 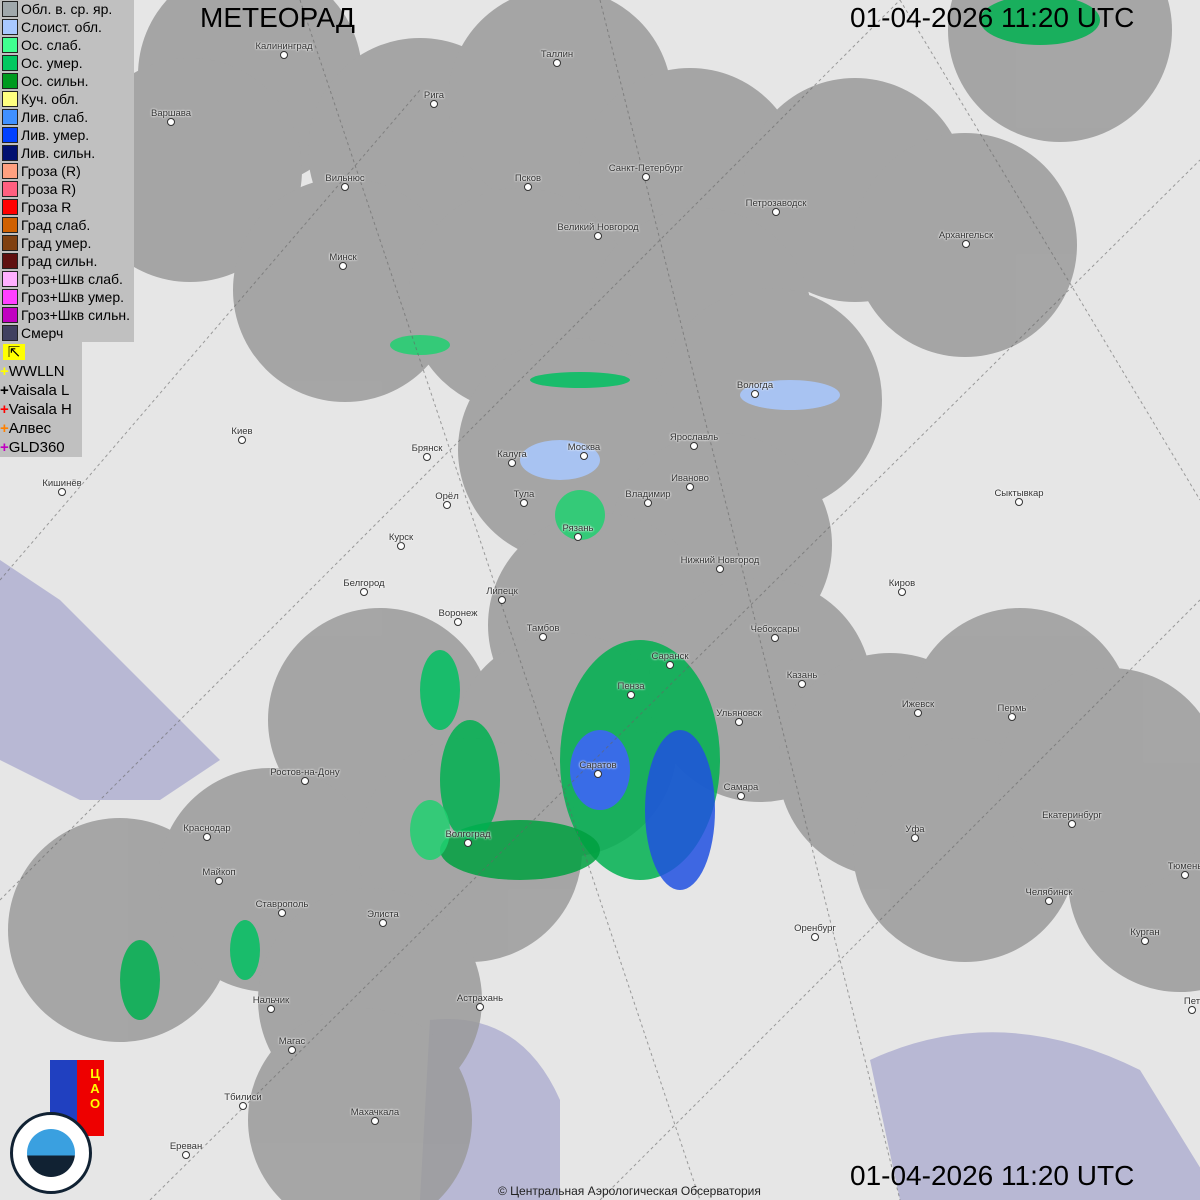 I want to click on city-label: Таллин, so click(x=557, y=54).